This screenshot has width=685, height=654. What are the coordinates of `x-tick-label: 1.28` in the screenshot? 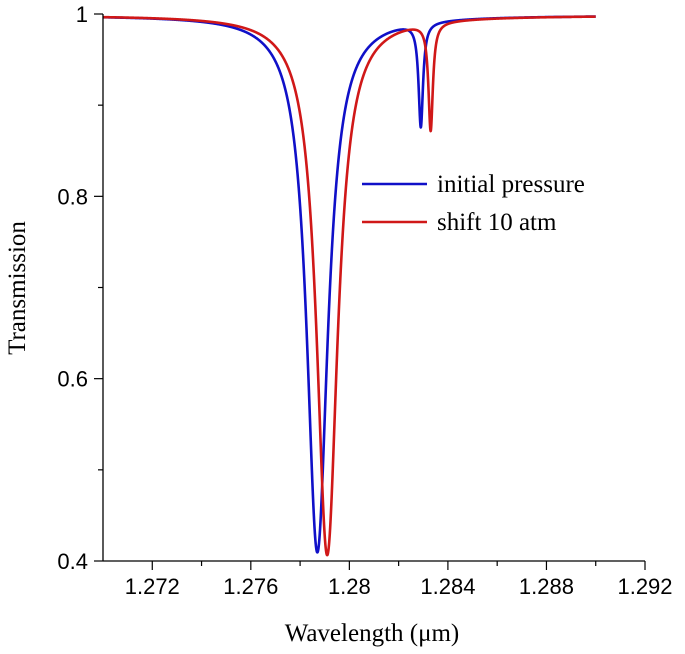 It's located at (349, 586).